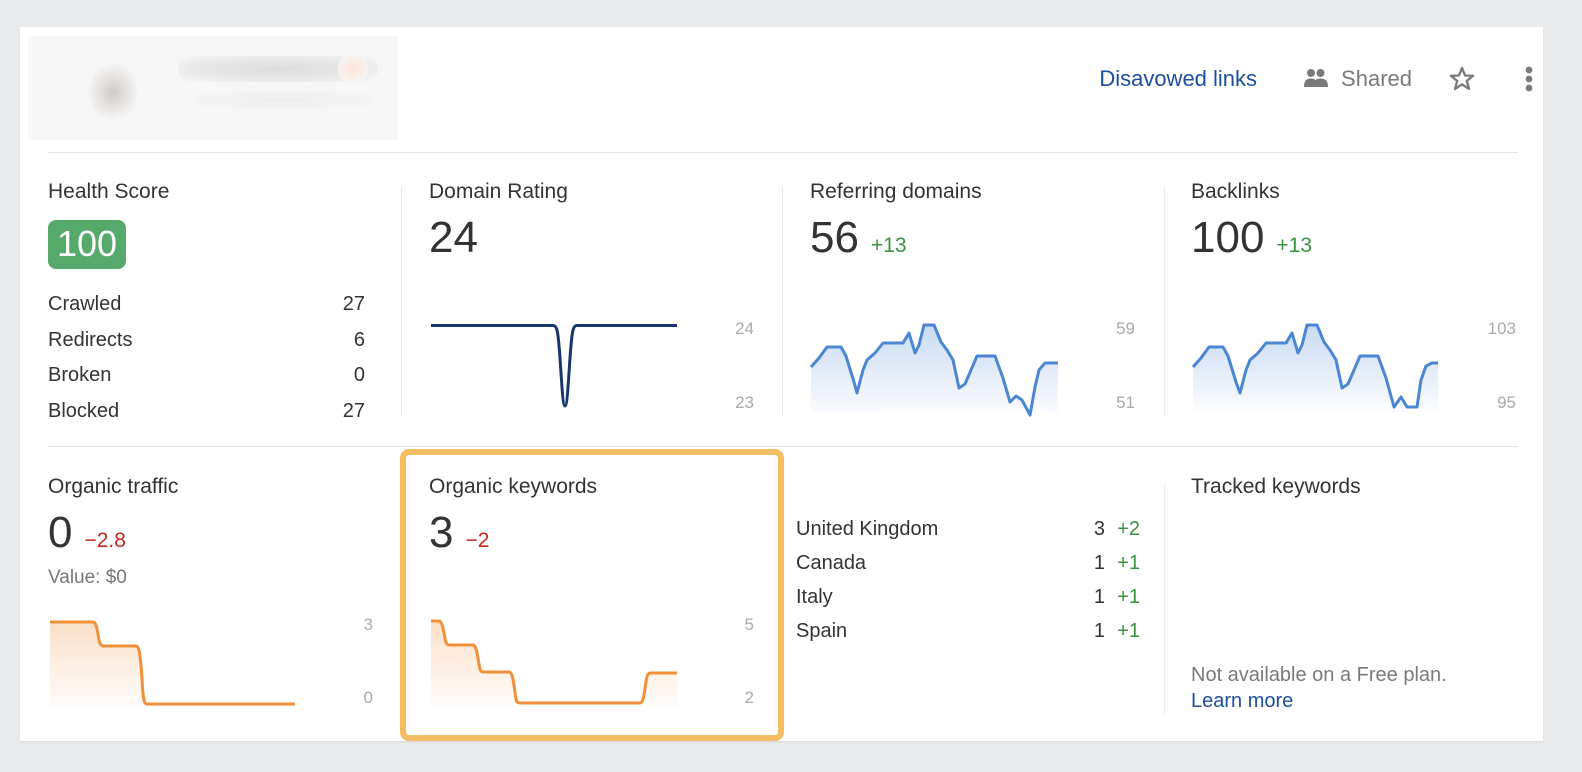 The width and height of the screenshot is (1582, 772). Describe the element at coordinates (1319, 675) in the screenshot. I see `free-plan-note: Not available on a Free plan.` at that location.